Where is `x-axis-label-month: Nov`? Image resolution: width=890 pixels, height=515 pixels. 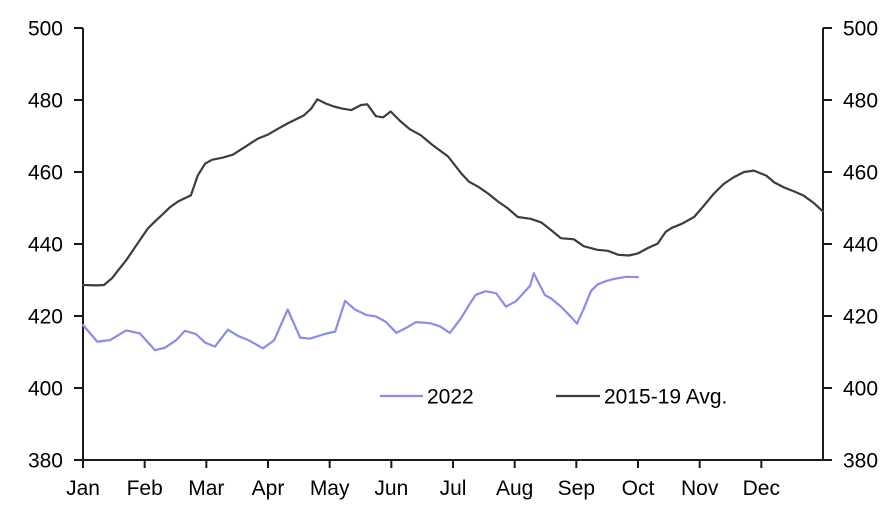
x-axis-label-month: Nov is located at coordinates (700, 488).